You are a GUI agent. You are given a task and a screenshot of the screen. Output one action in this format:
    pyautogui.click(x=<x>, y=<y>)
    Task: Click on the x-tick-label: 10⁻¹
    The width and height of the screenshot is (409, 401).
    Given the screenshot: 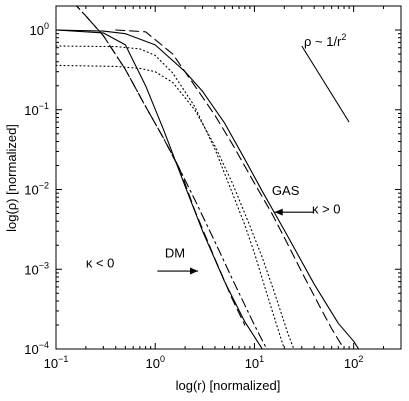 What is the action you would take?
    pyautogui.click(x=56, y=362)
    